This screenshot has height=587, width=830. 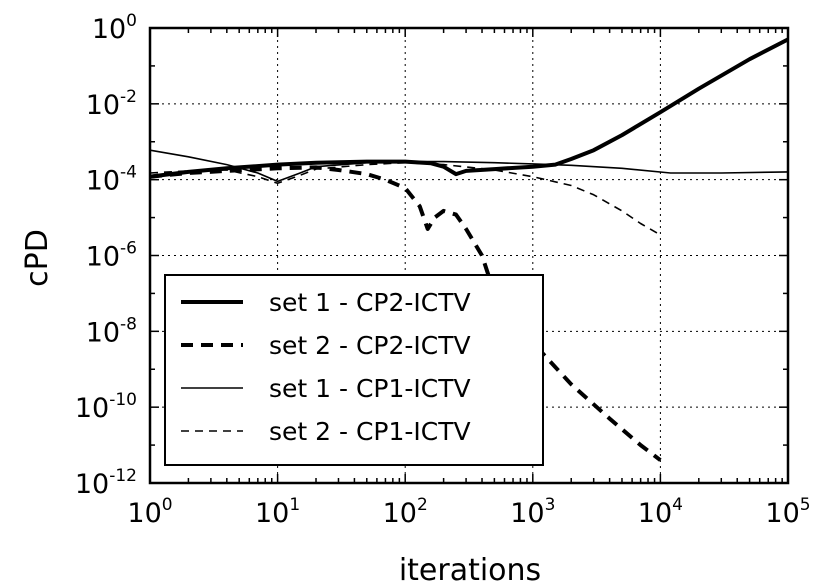 I want to click on x-tick-label: 10², so click(x=405, y=512).